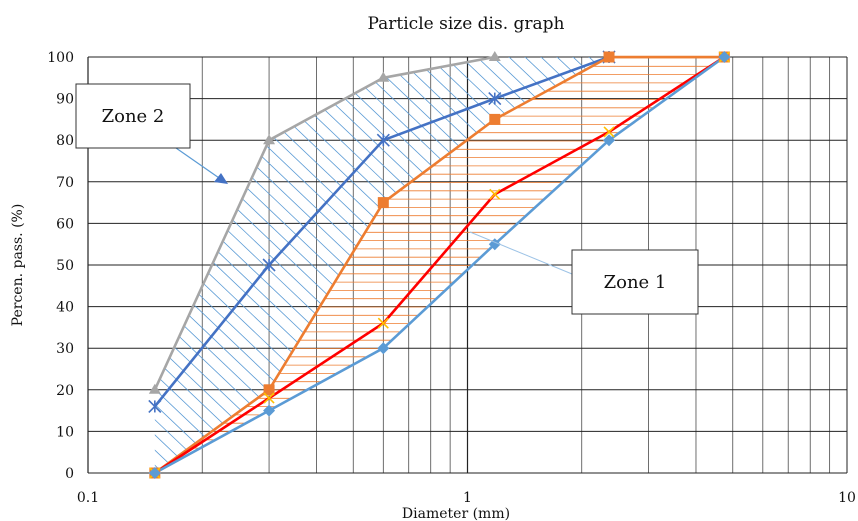 Image resolution: width=858 pixels, height=521 pixels. Describe the element at coordinates (199, 164) in the screenshot. I see `zone2-leader` at that location.